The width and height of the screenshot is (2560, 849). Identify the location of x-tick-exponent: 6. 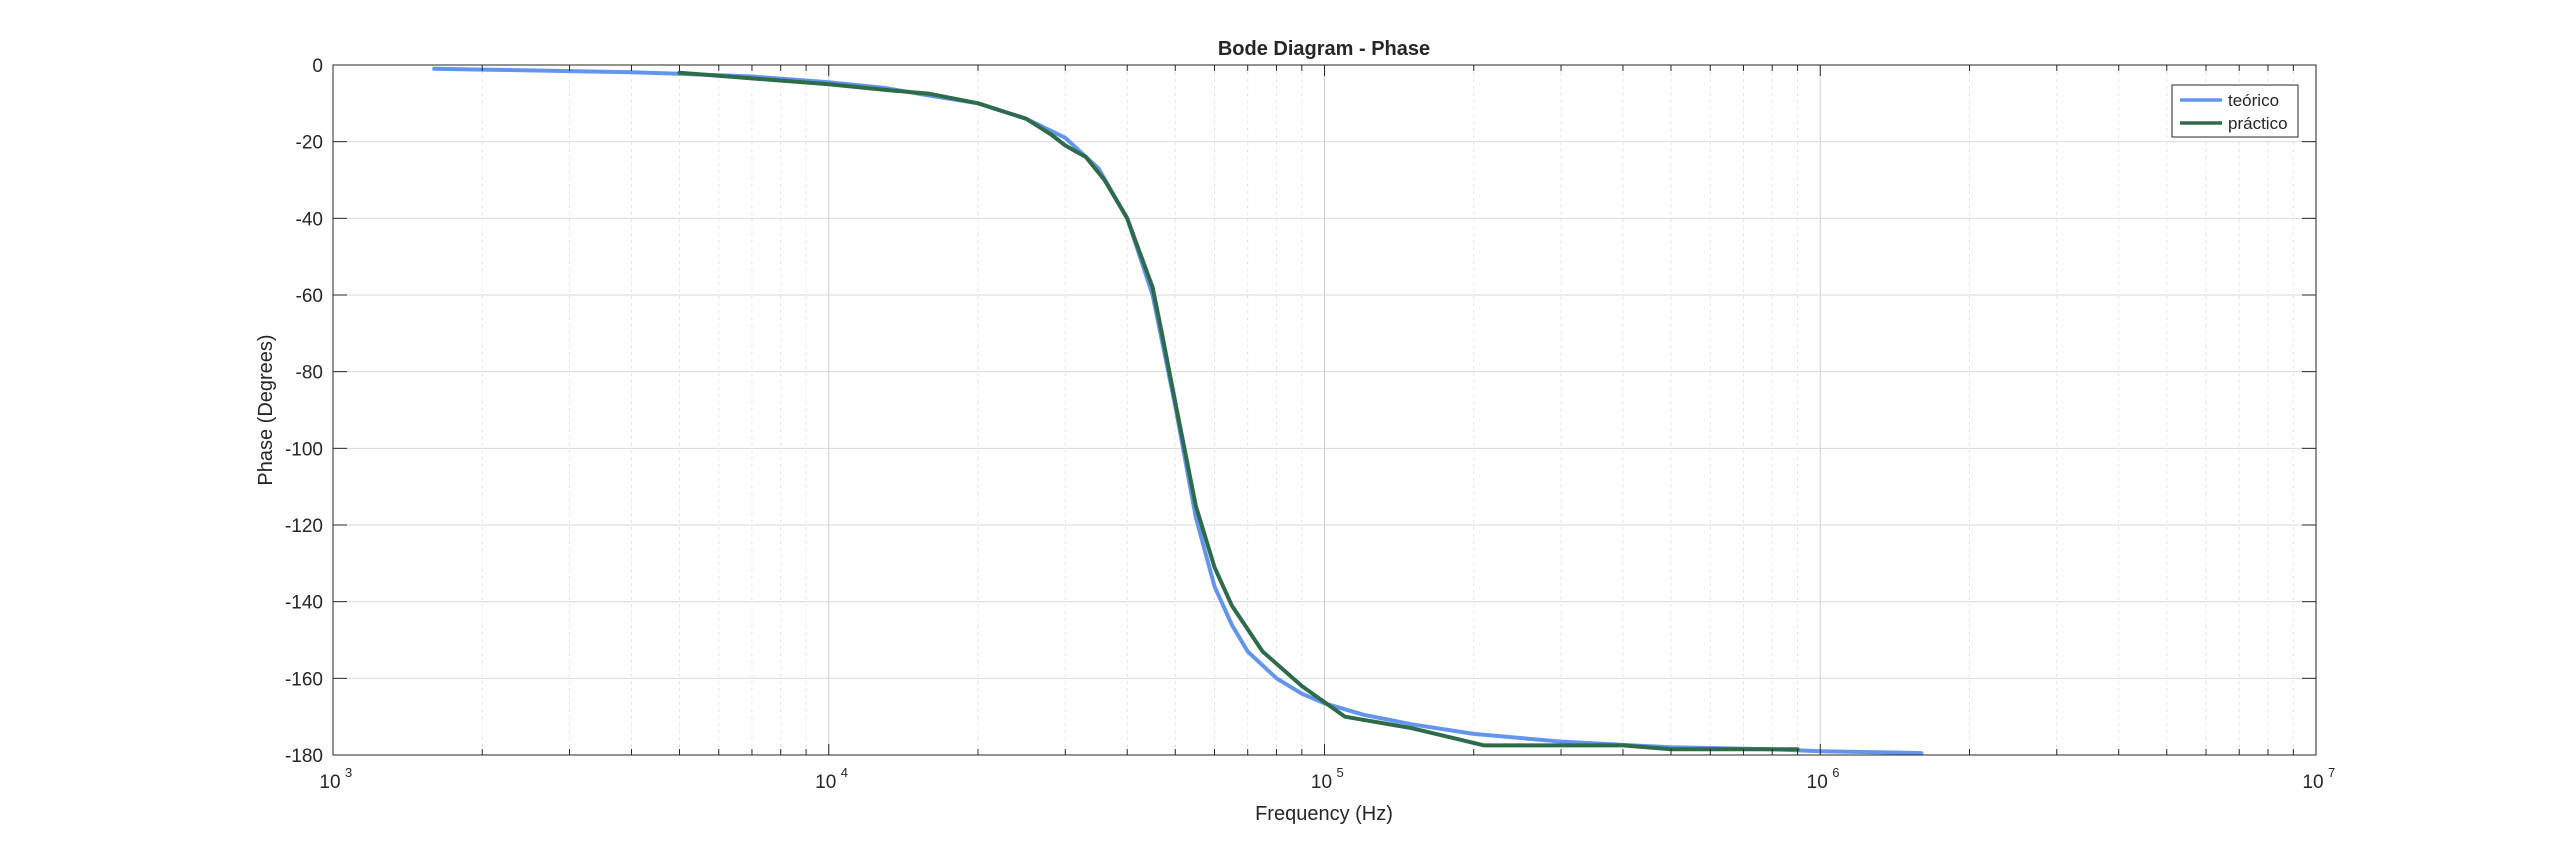
(1835, 772).